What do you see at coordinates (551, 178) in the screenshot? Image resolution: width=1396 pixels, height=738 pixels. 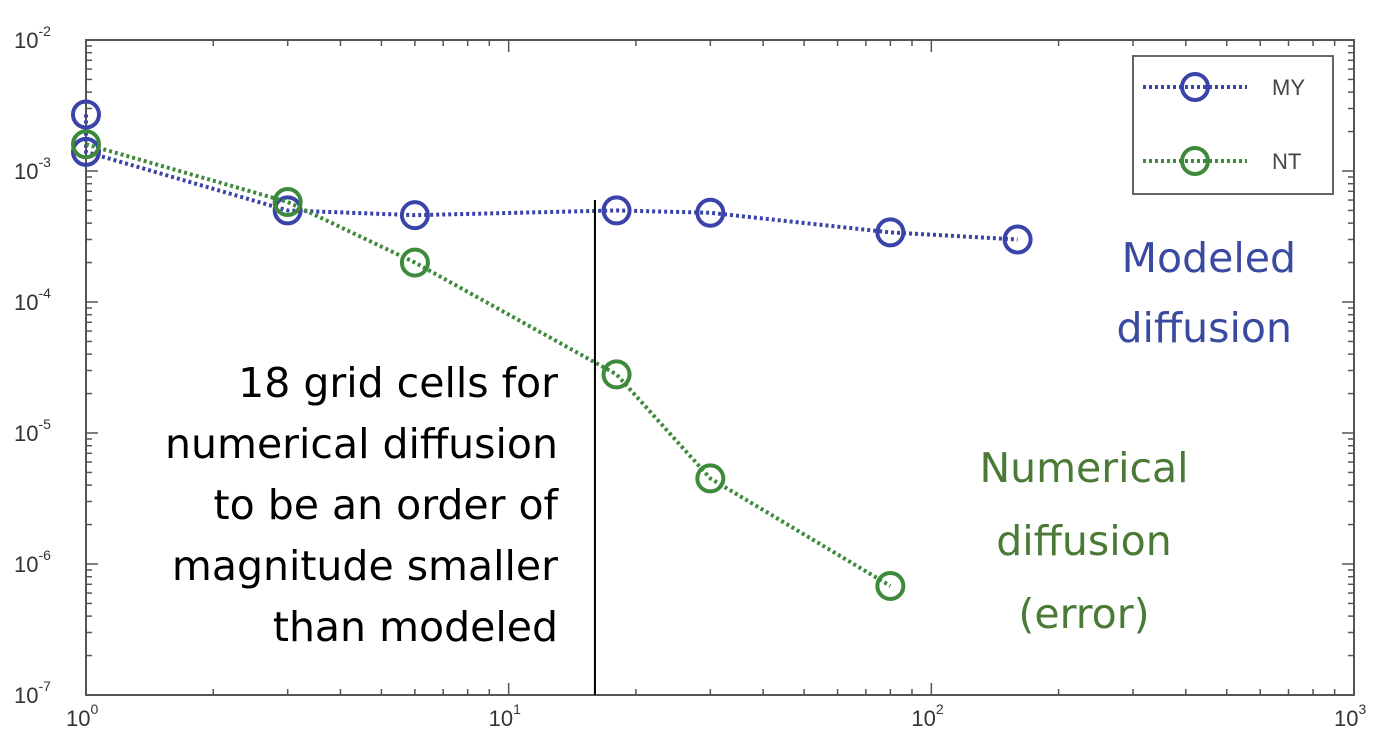 I see `series-line-my` at bounding box center [551, 178].